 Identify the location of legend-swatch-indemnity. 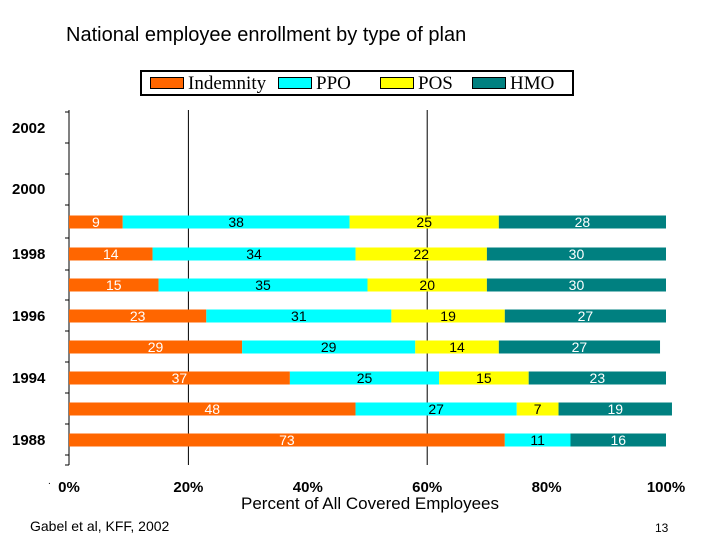
(167, 83).